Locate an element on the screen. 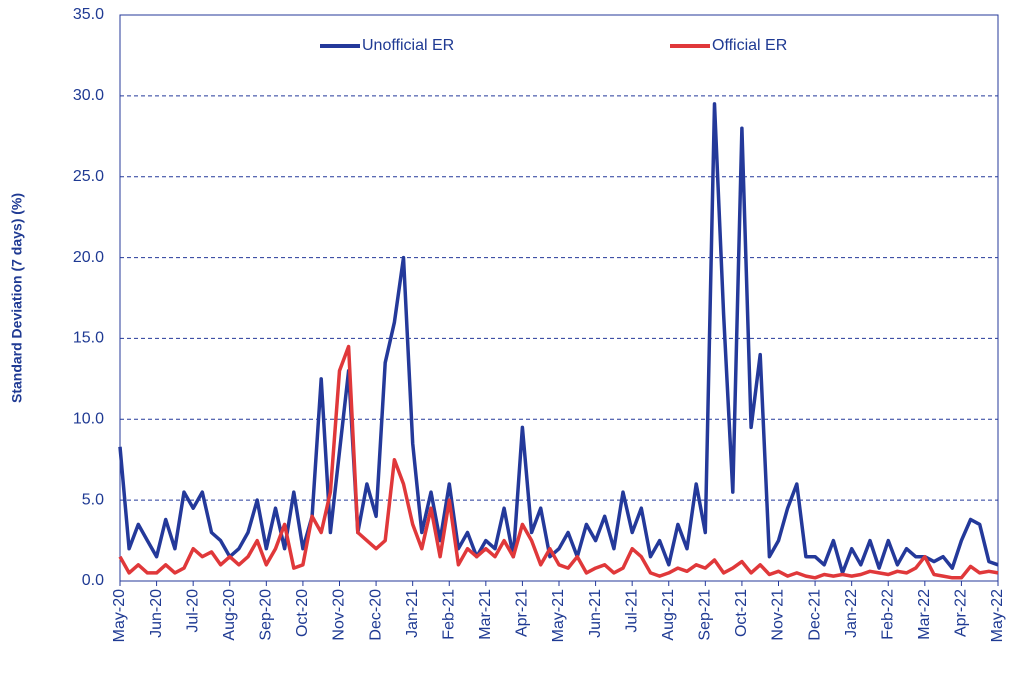 The width and height of the screenshot is (1016, 674). x-tick-label: Nov-21 is located at coordinates (778, 615).